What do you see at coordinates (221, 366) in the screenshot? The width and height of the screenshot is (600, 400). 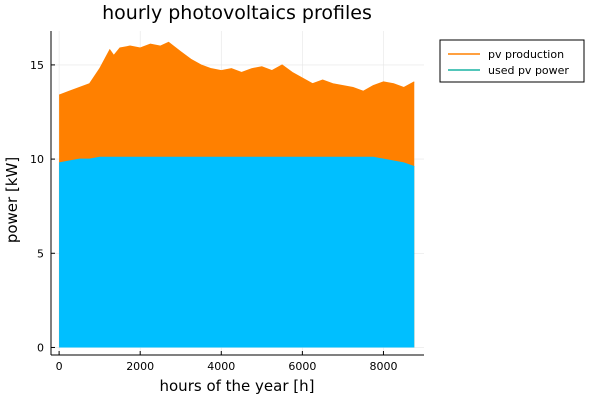 I see `x-tick-label: 4000` at bounding box center [221, 366].